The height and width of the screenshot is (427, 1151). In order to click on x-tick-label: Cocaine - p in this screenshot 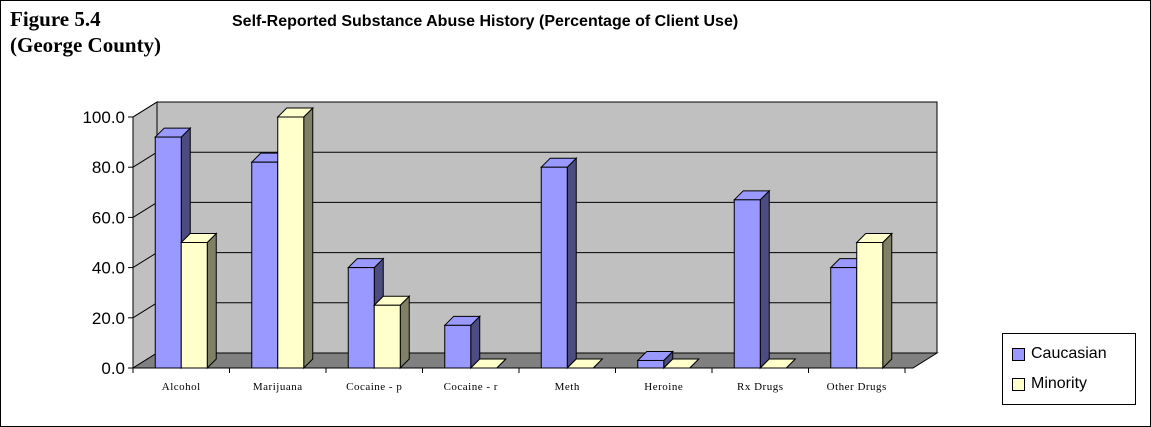, I will do `click(374, 387)`.